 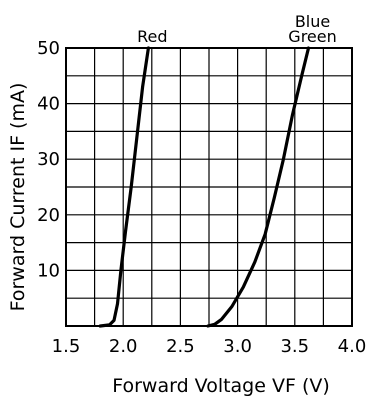 I want to click on y-tick-label: 30, so click(x=48, y=159).